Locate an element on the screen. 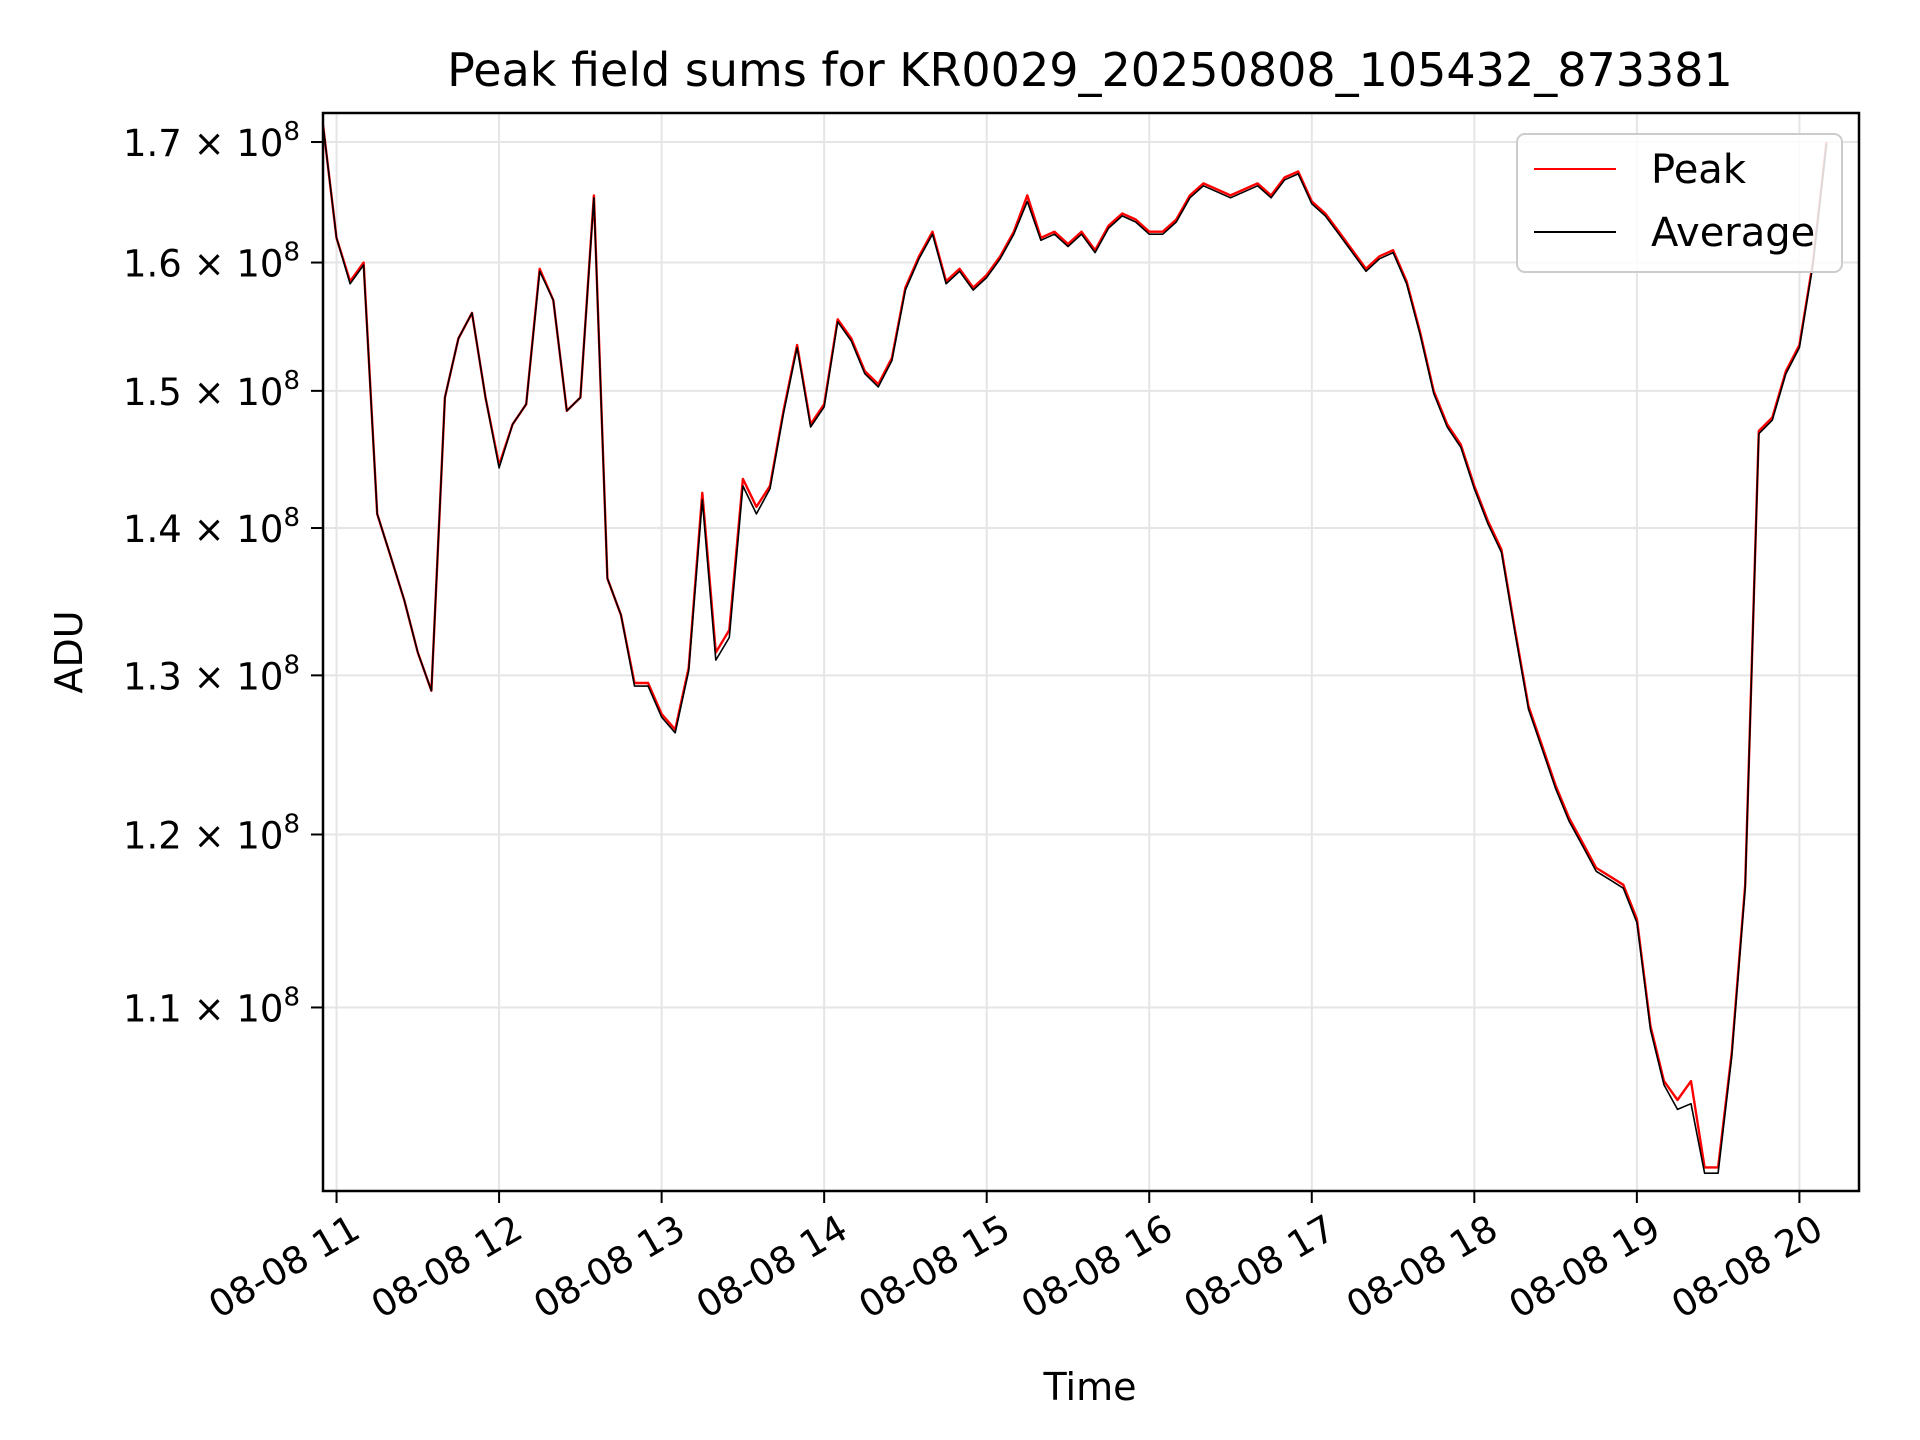 The width and height of the screenshot is (1920, 1440). y-tick-mantissa: 1.2 is located at coordinates (152, 835).